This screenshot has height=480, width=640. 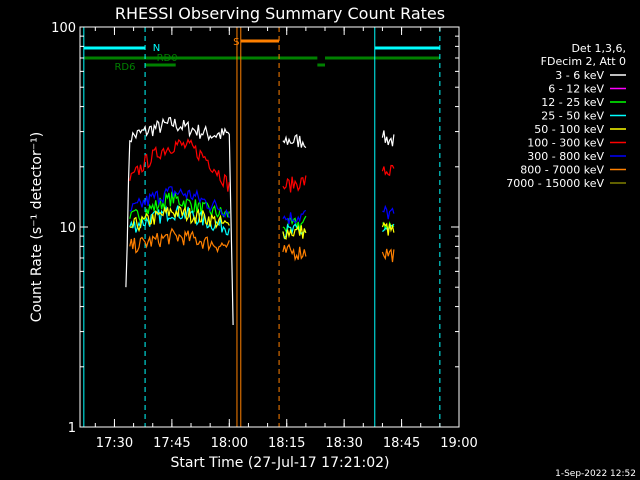 What do you see at coordinates (401, 443) in the screenshot?
I see `x-tick-label-5: 18:45` at bounding box center [401, 443].